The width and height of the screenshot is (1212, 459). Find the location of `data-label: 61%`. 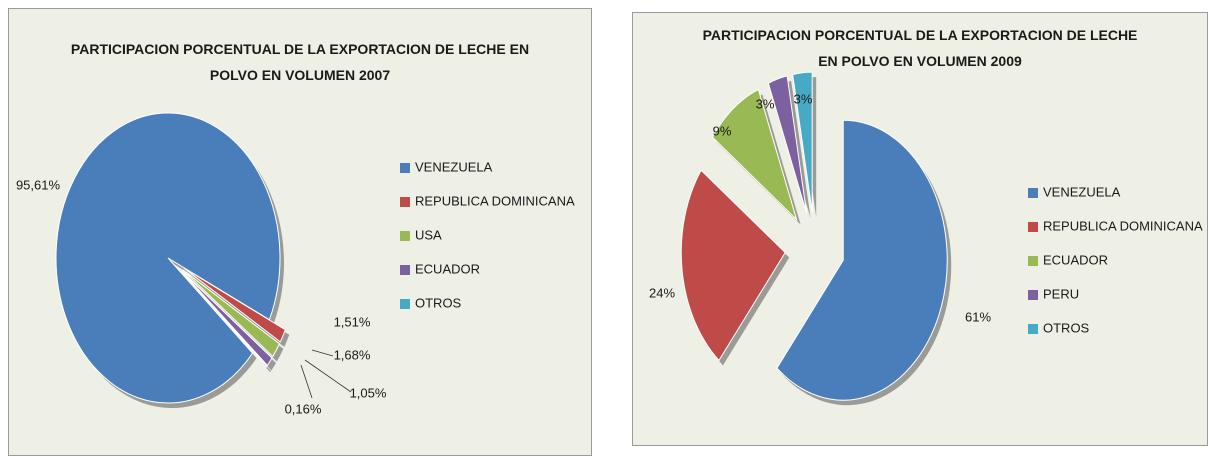

data-label: 61% is located at coordinates (978, 316).